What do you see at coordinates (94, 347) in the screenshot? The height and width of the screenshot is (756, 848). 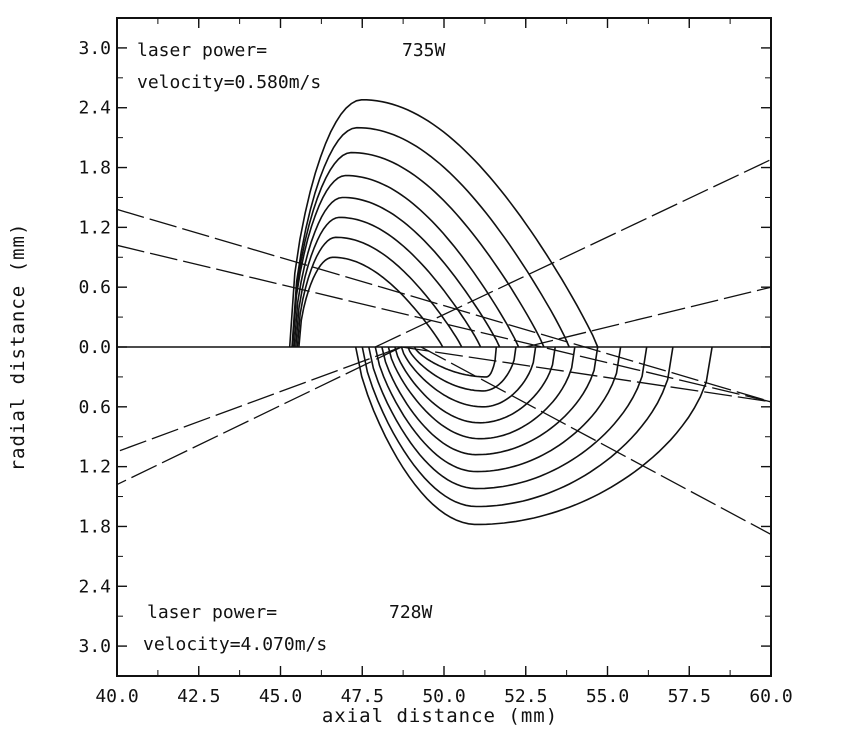 I see `y-tick-label: 0.0` at bounding box center [94, 347].